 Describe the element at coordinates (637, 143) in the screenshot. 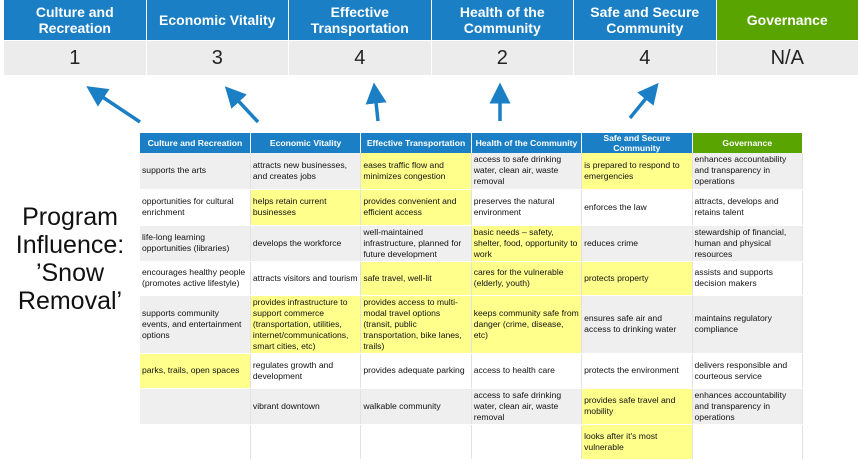

I see `column-header: Safe and Secure Community` at that location.